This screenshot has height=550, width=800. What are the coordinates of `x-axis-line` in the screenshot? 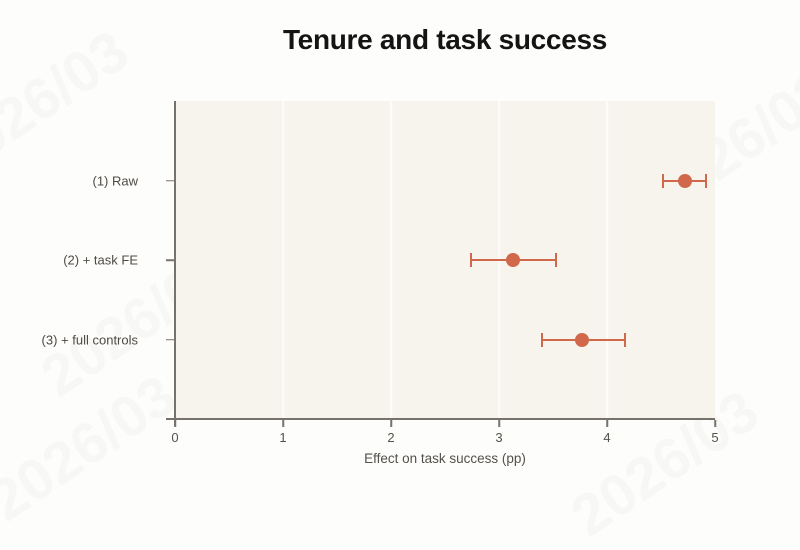 It's located at (440, 419).